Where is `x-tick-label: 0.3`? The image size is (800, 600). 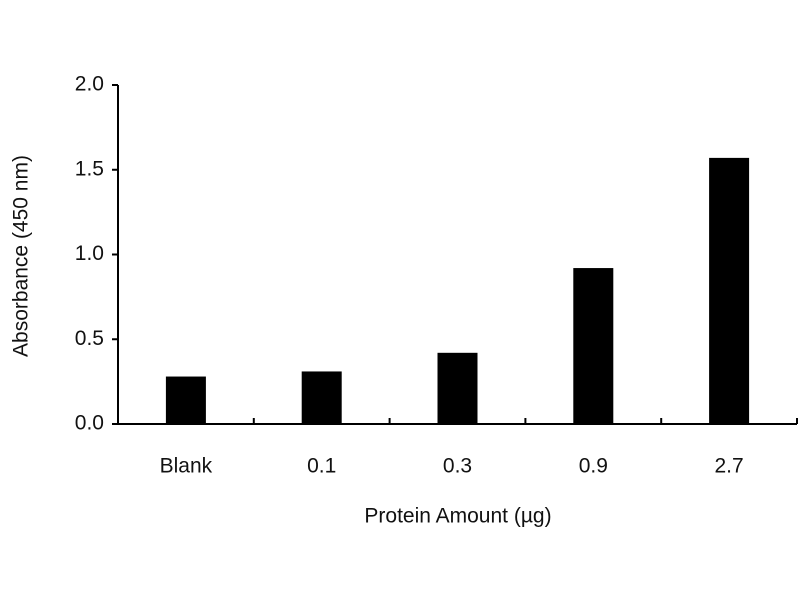 x-tick-label: 0.3 is located at coordinates (457, 466).